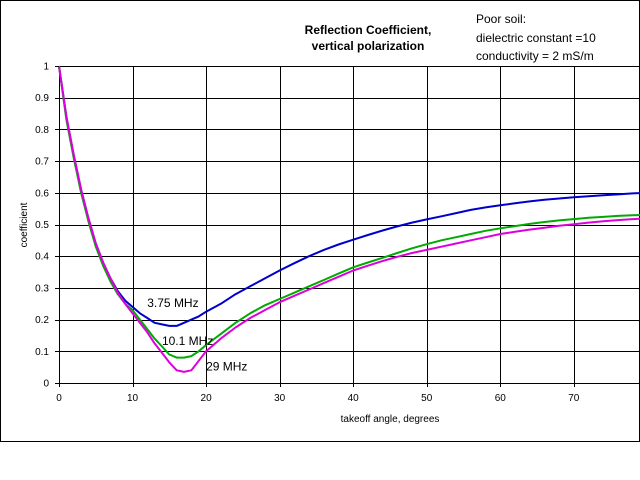 This screenshot has width=640, height=480. What do you see at coordinates (535, 56) in the screenshot?
I see `annotation-line-3: conductivity = 2 mS/m` at bounding box center [535, 56].